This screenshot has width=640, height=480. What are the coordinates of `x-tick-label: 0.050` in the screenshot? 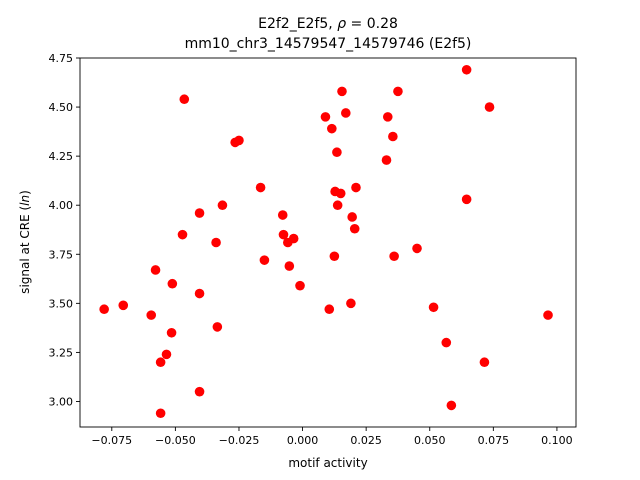 It's located at (430, 440).